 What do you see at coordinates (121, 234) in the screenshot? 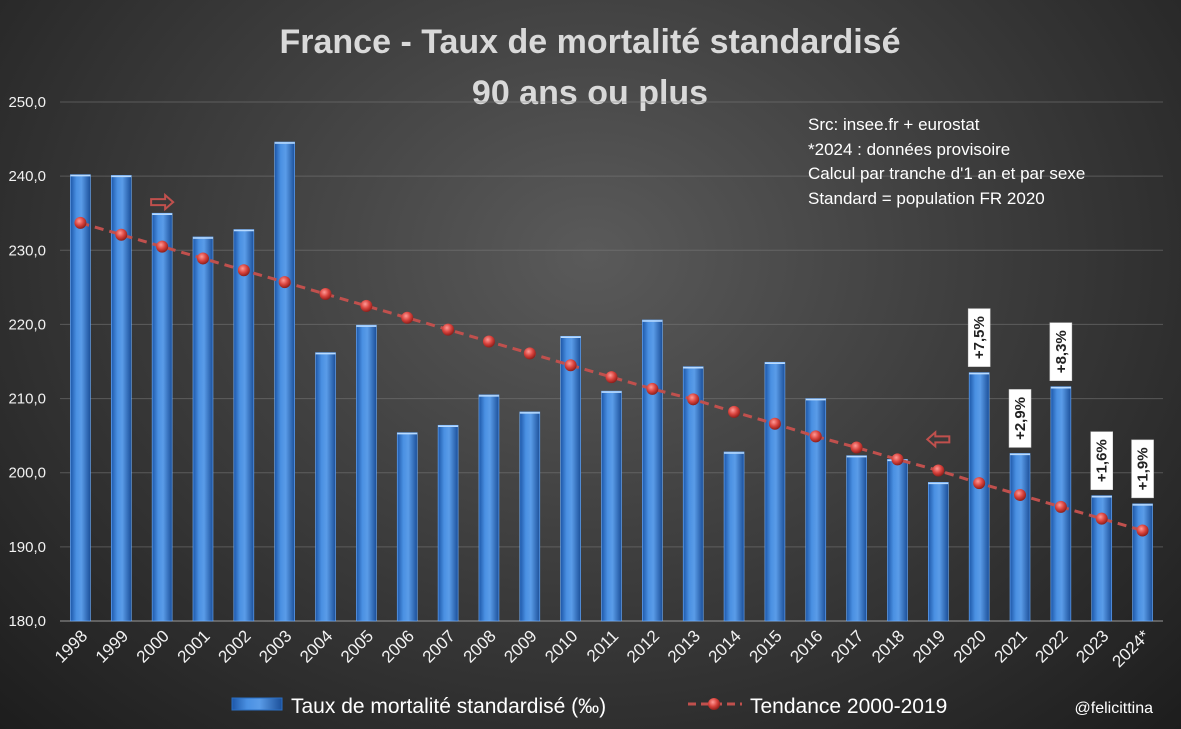
I see `trend-point-1999` at bounding box center [121, 234].